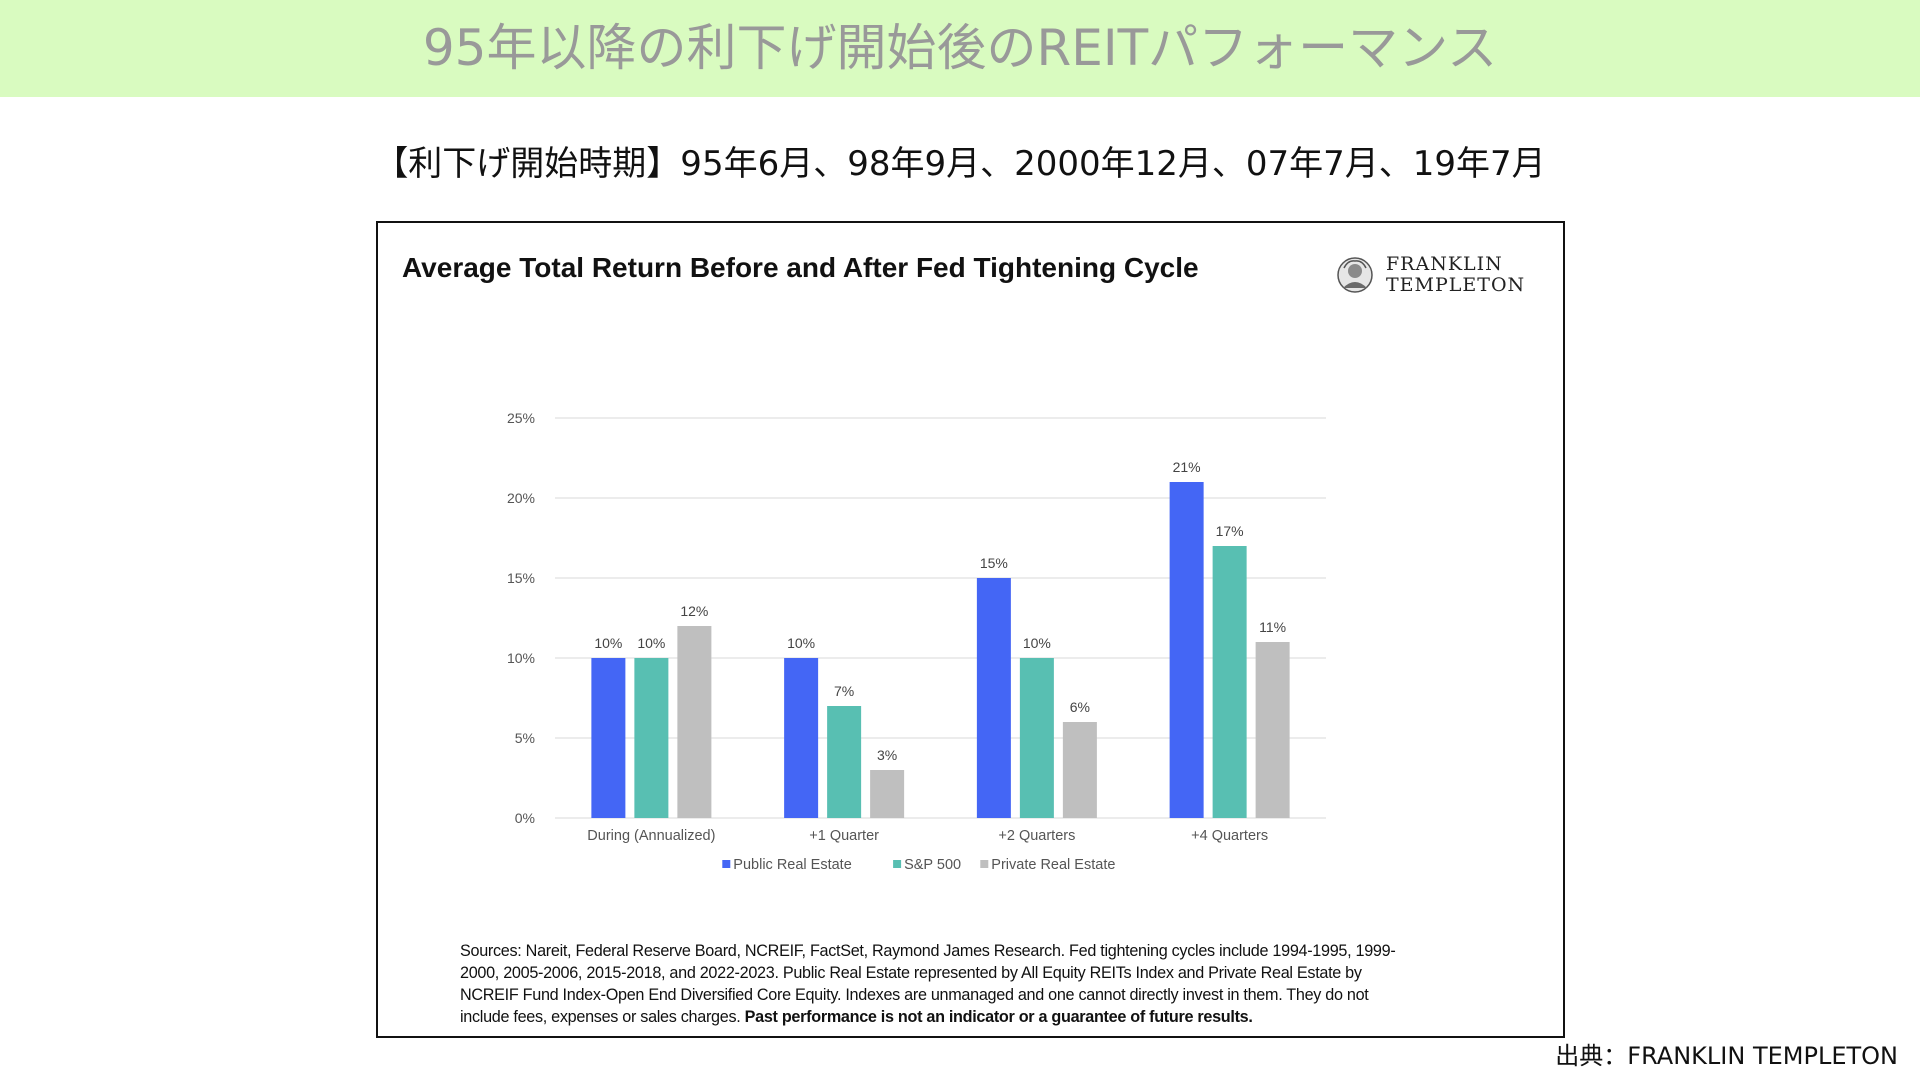  I want to click on data-label: 15%, so click(994, 563).